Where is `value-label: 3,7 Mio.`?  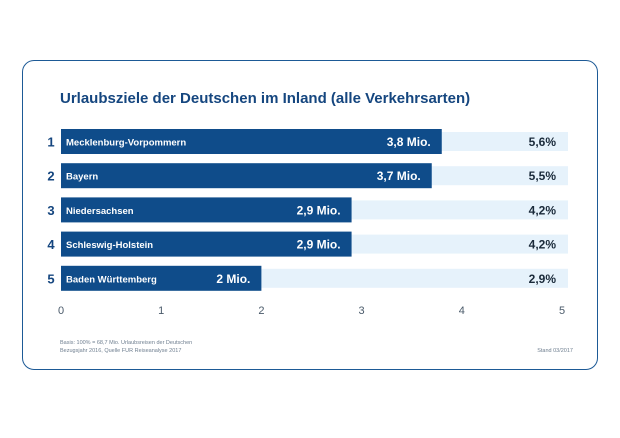
value-label: 3,7 Mio. is located at coordinates (399, 176).